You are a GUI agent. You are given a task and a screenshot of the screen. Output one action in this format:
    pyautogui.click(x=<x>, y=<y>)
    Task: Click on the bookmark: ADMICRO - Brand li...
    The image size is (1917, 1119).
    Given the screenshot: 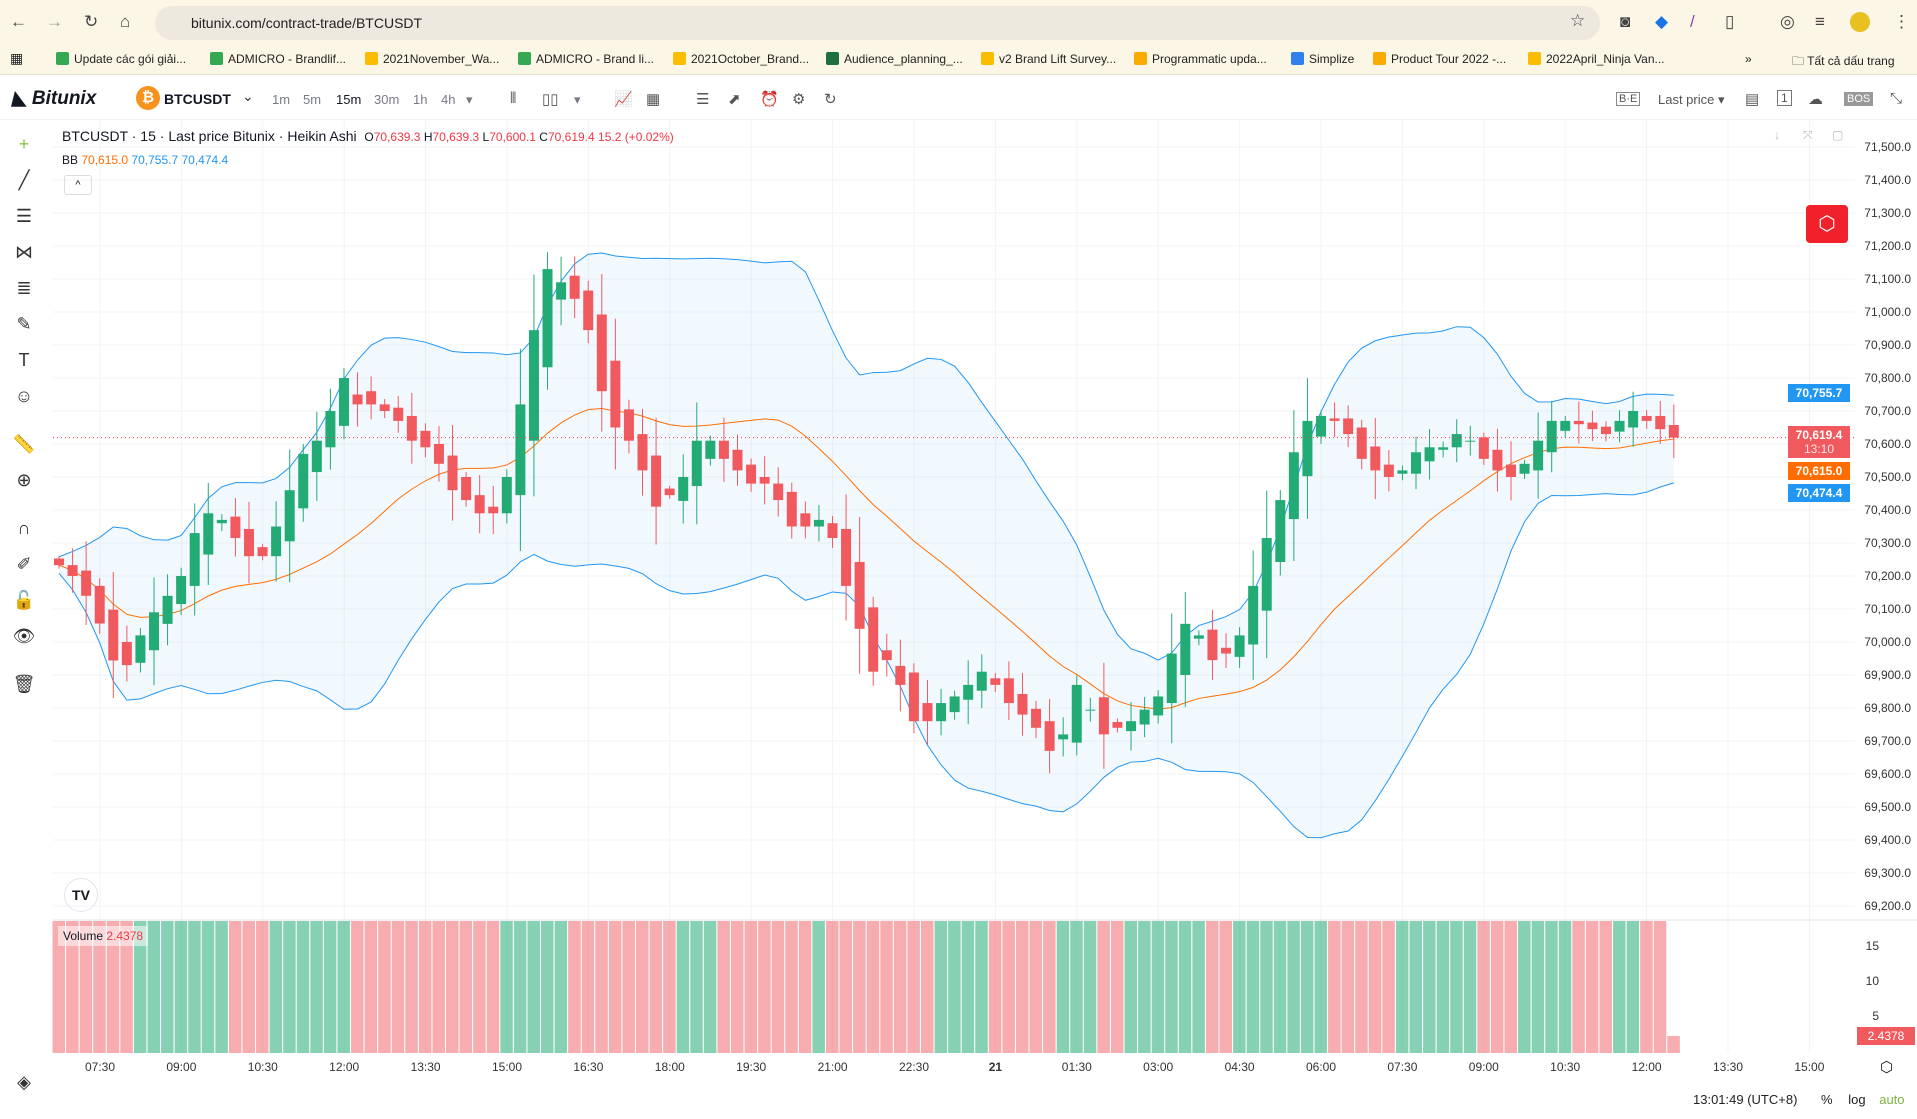 What is the action you would take?
    pyautogui.click(x=586, y=59)
    